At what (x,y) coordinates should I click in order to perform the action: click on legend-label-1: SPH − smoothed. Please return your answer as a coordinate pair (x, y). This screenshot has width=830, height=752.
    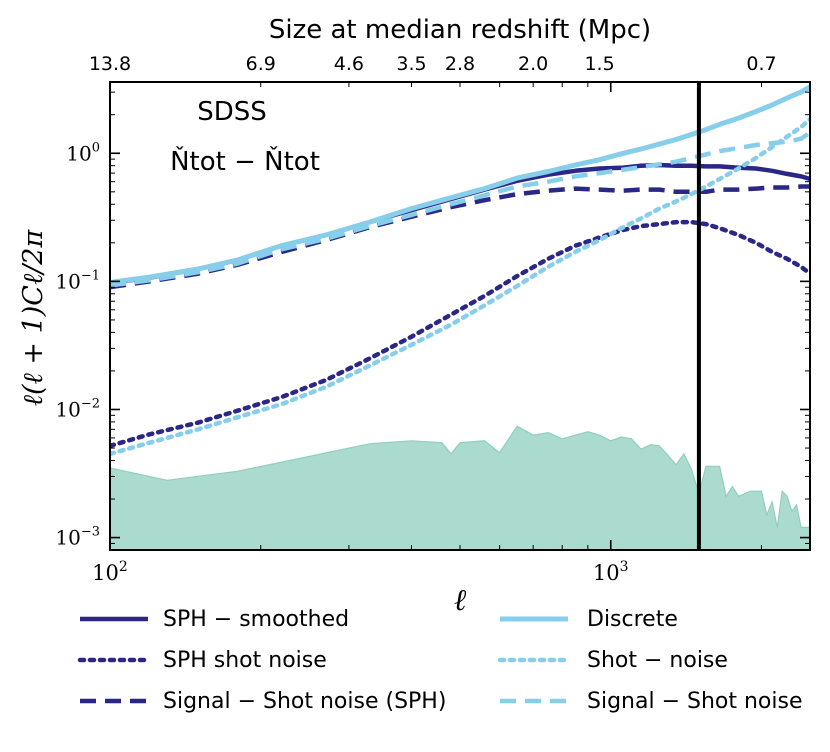
    Looking at the image, I should click on (256, 619).